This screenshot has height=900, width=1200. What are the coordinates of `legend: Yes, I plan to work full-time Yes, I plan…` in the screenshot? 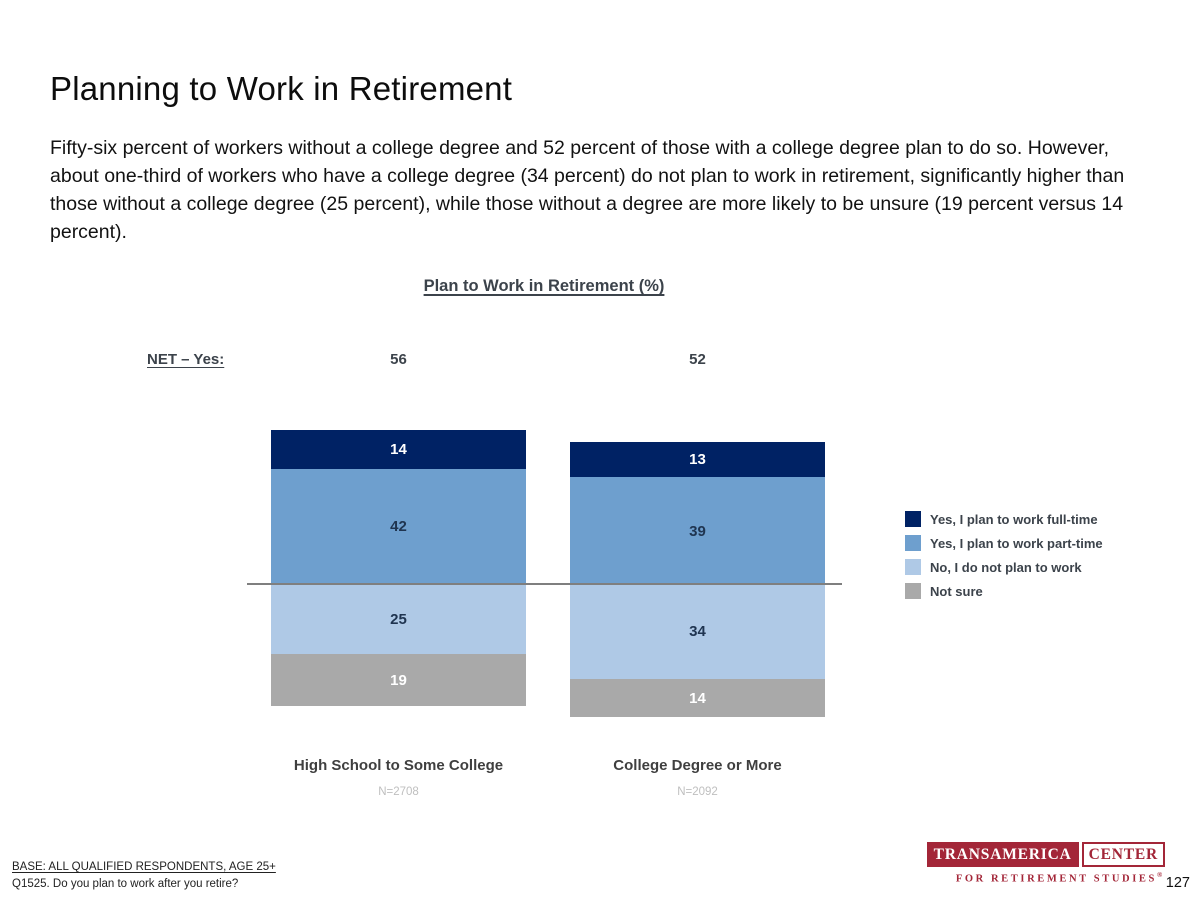 It's located at (1004, 555).